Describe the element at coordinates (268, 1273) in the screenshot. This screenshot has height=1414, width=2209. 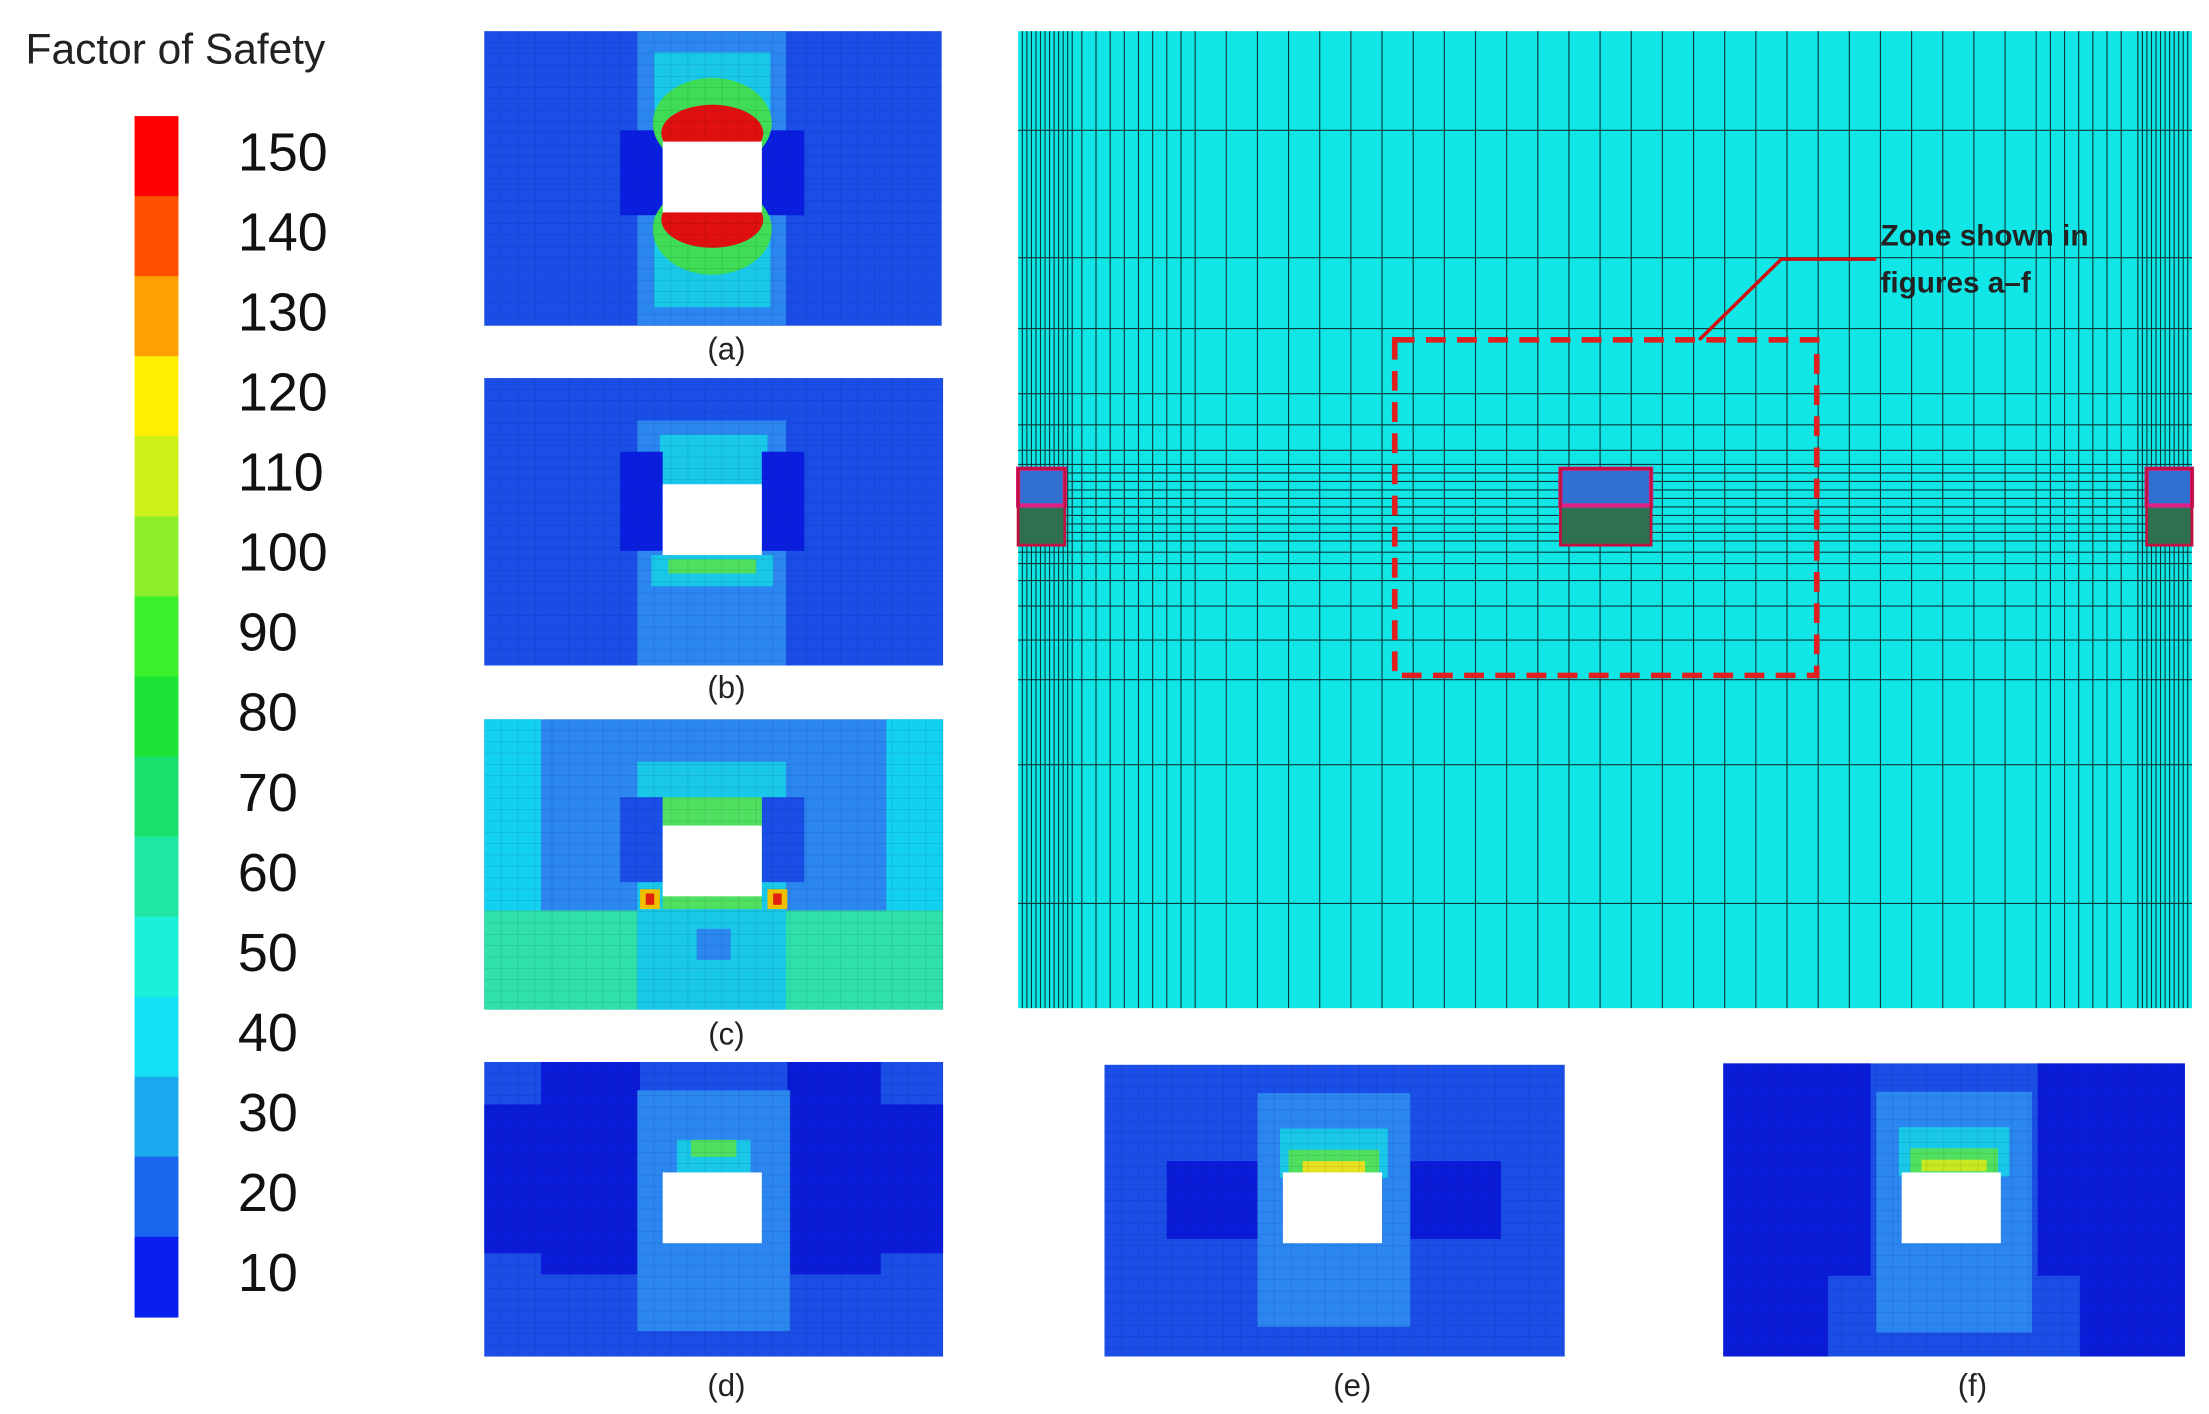
I see `colorbar-label: 10` at that location.